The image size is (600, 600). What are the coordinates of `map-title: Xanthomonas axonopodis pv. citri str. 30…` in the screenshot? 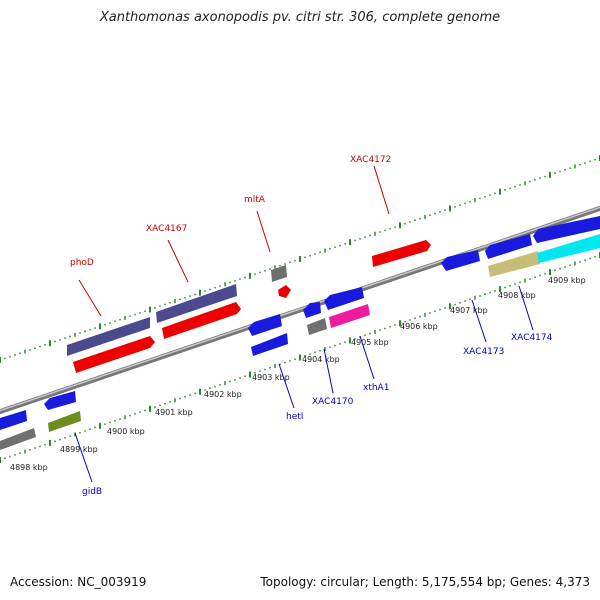 It's located at (300, 17).